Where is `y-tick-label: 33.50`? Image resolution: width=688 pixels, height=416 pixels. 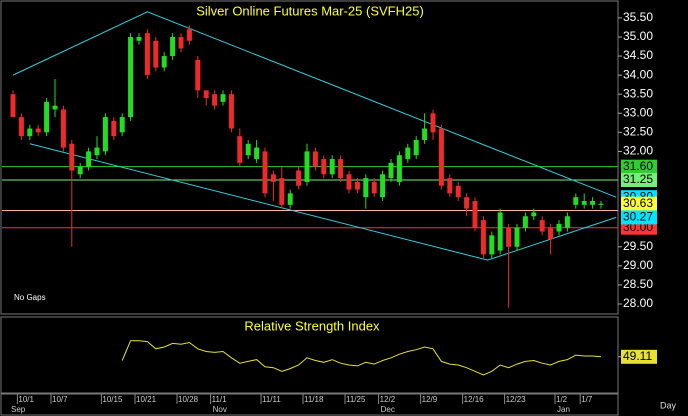 y-tick-label: 33.50 is located at coordinates (638, 93).